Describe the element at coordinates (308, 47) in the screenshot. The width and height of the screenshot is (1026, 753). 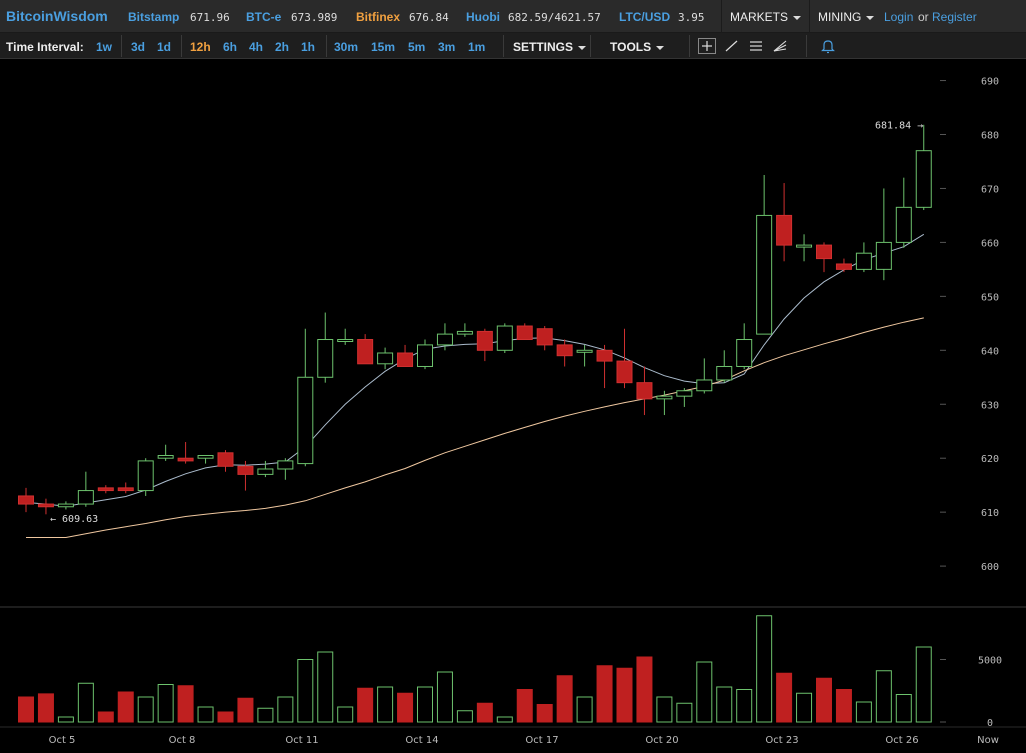
I see `interval-1h: 1h` at that location.